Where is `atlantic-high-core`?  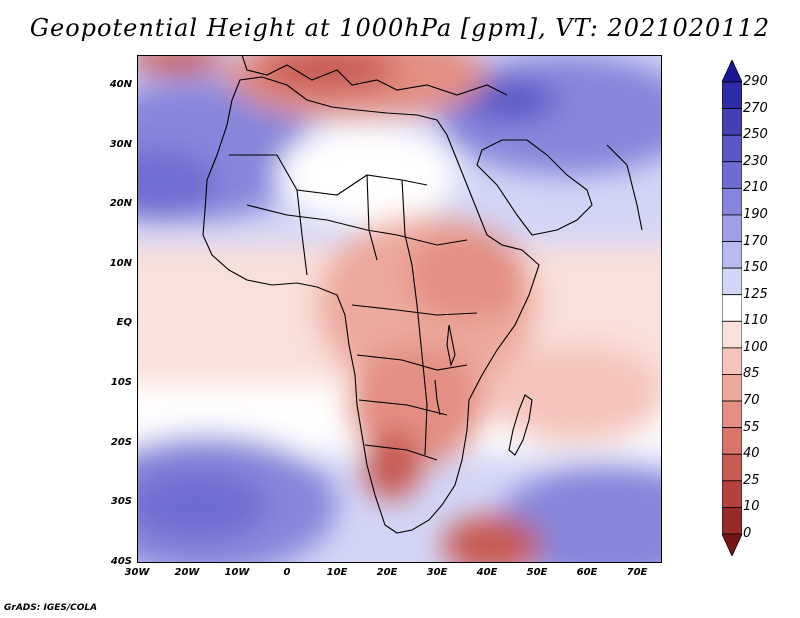 atlantic-high-core is located at coordinates (177, 185).